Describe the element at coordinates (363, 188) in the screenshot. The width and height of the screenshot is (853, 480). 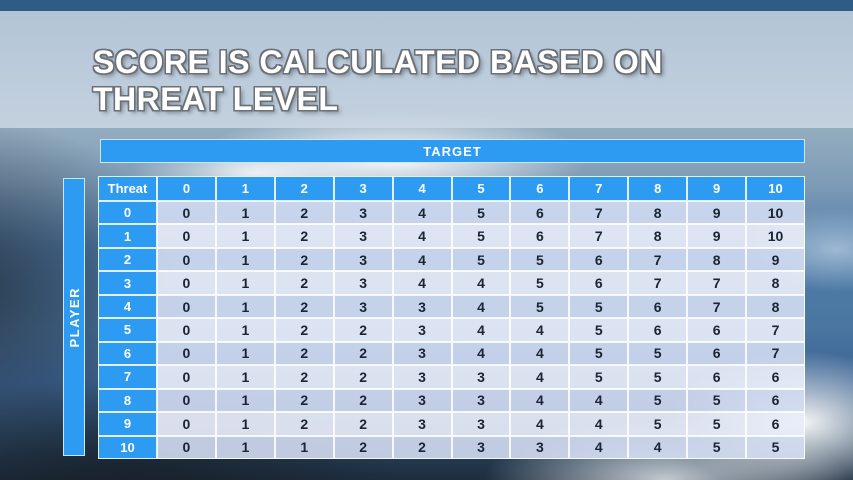
I see `column-header-3: 3` at that location.